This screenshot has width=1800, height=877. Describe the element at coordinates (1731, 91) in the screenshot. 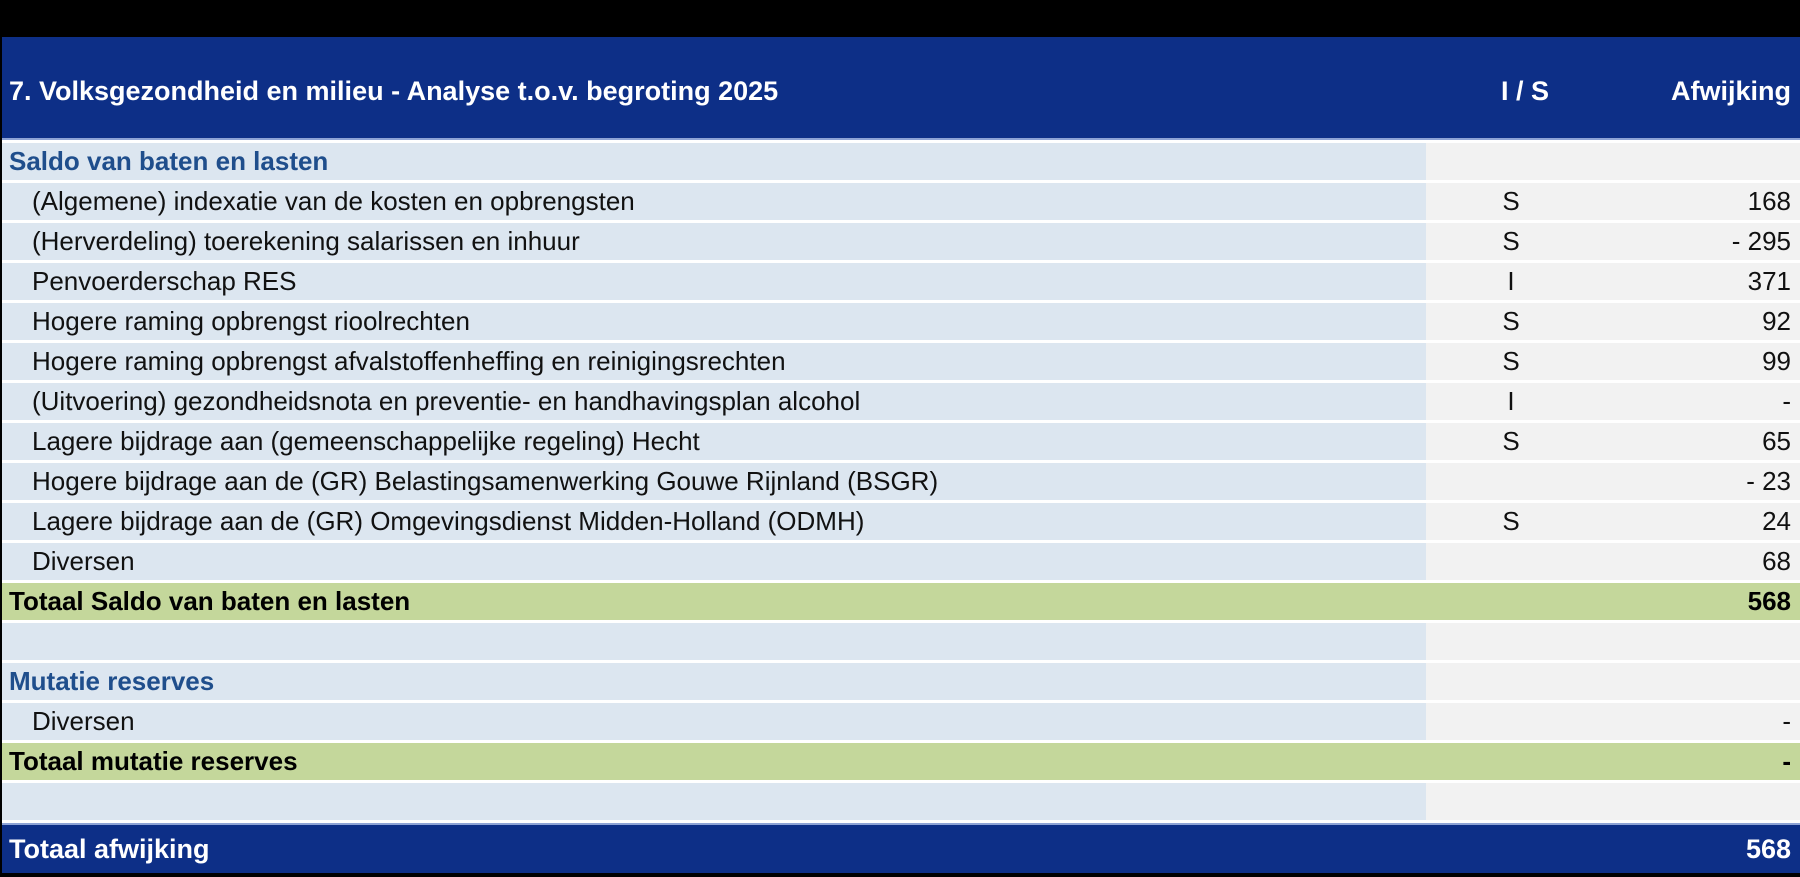

I see `column-header-afwijking: Afwijking` at that location.